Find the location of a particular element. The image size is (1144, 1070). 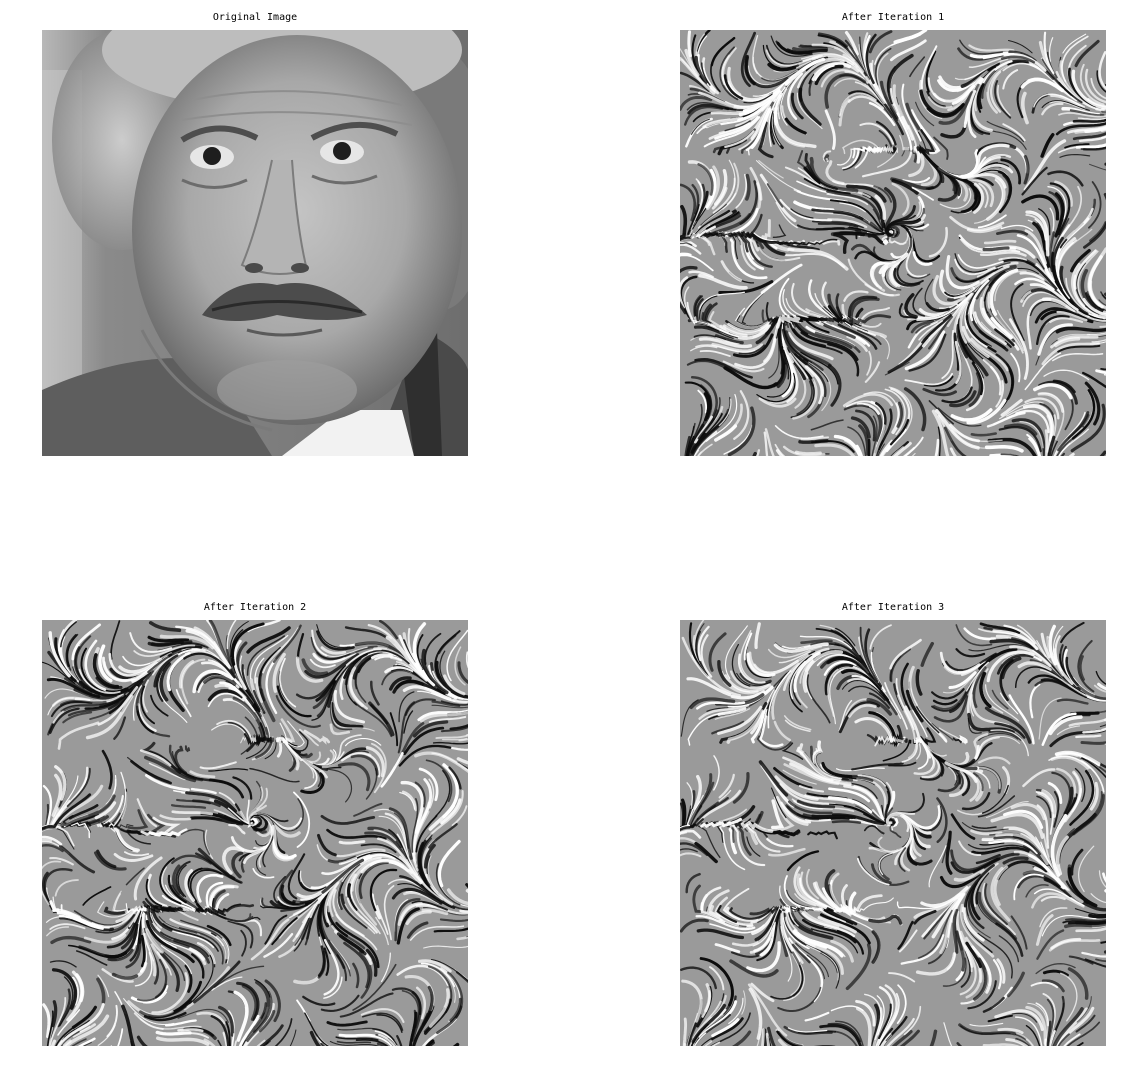

panel-title-iteration-2: After Iteration 2 is located at coordinates (255, 607).